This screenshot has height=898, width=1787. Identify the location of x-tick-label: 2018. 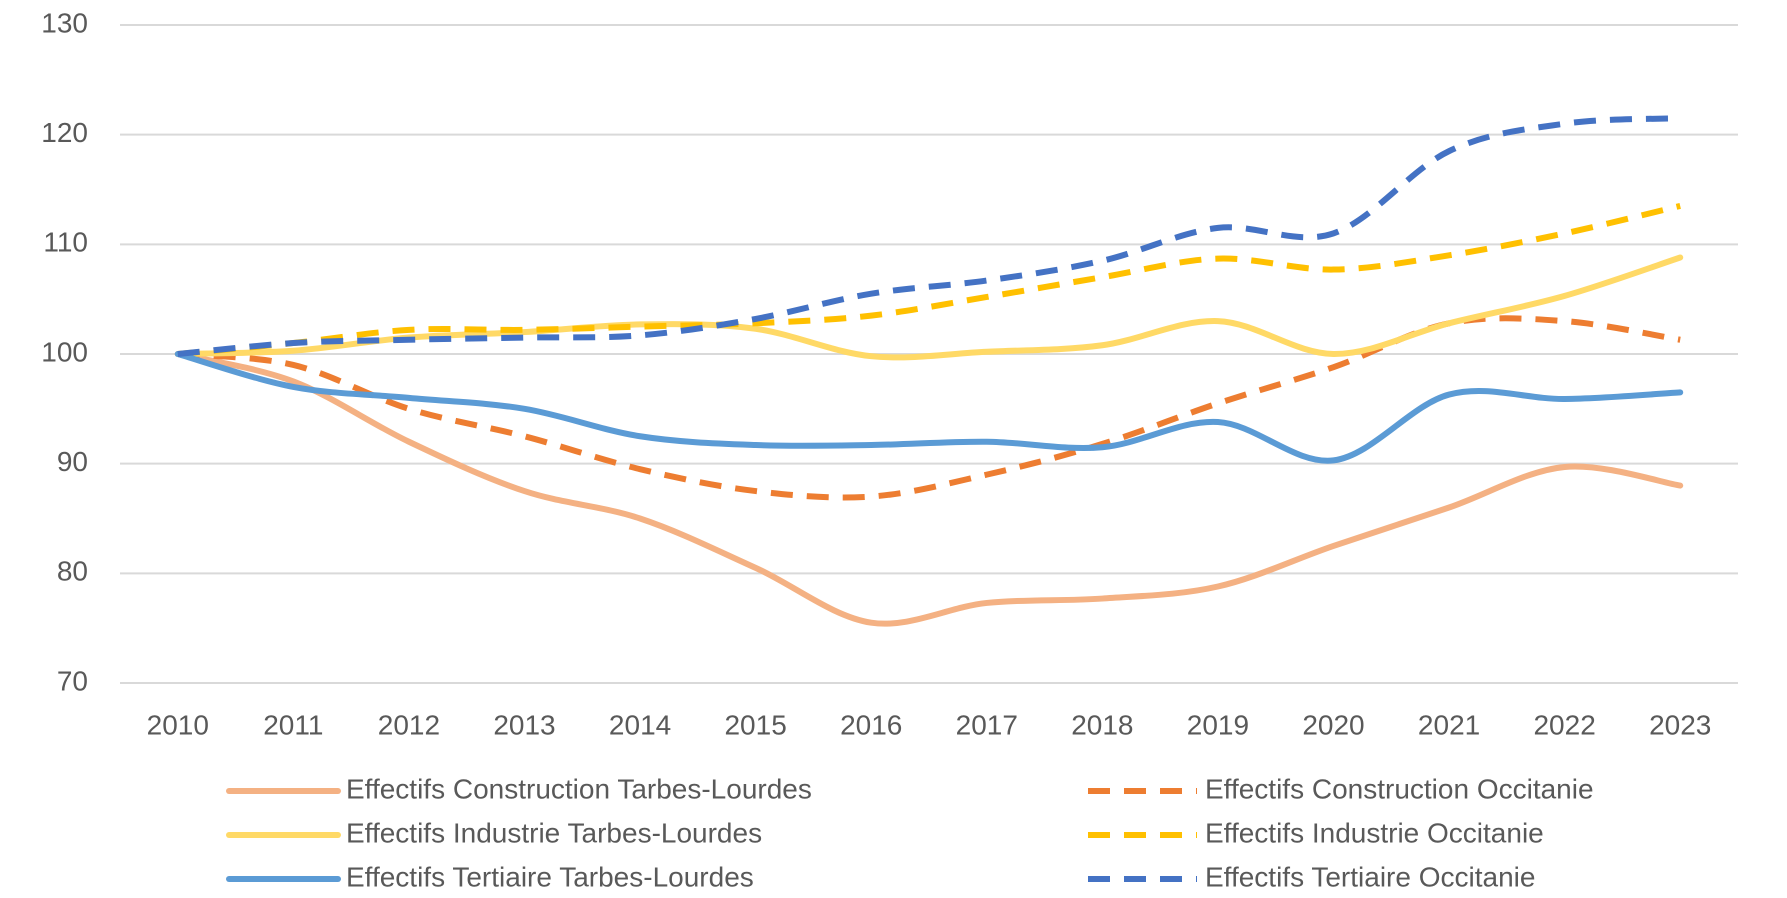
(1102, 724).